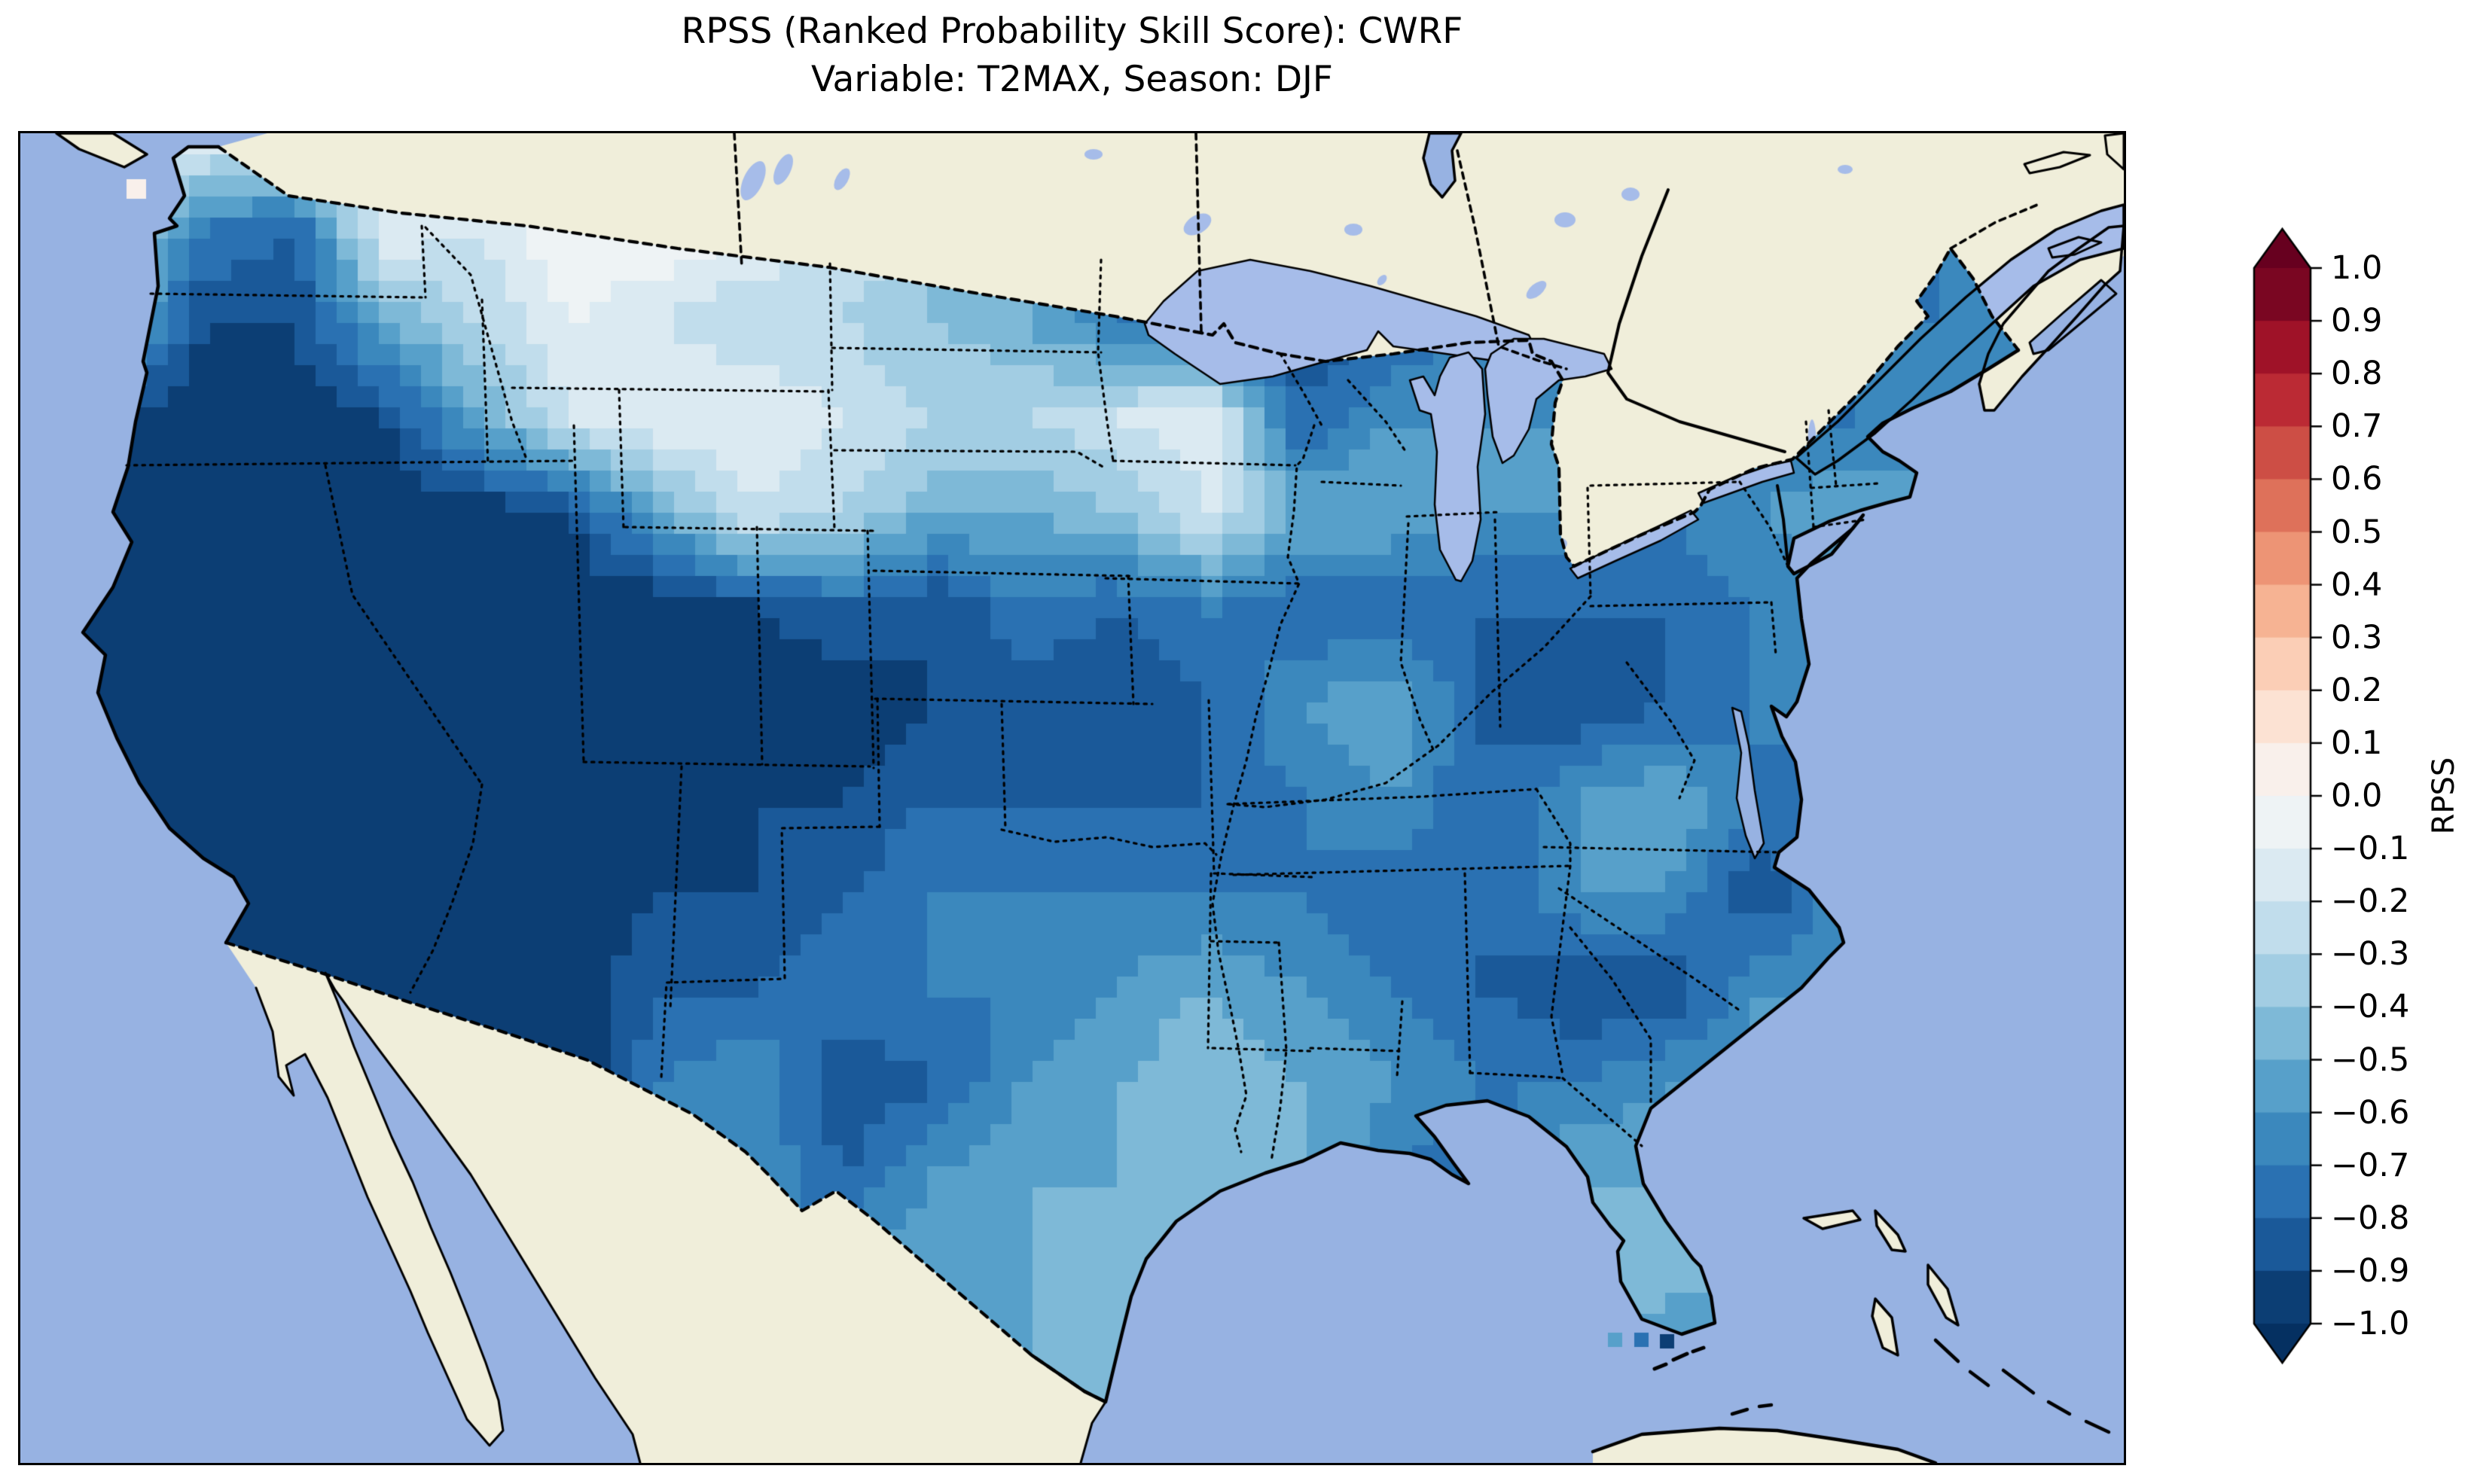  Describe the element at coordinates (2370, 901) in the screenshot. I see `colorbar-tick-label: −0.2` at that location.